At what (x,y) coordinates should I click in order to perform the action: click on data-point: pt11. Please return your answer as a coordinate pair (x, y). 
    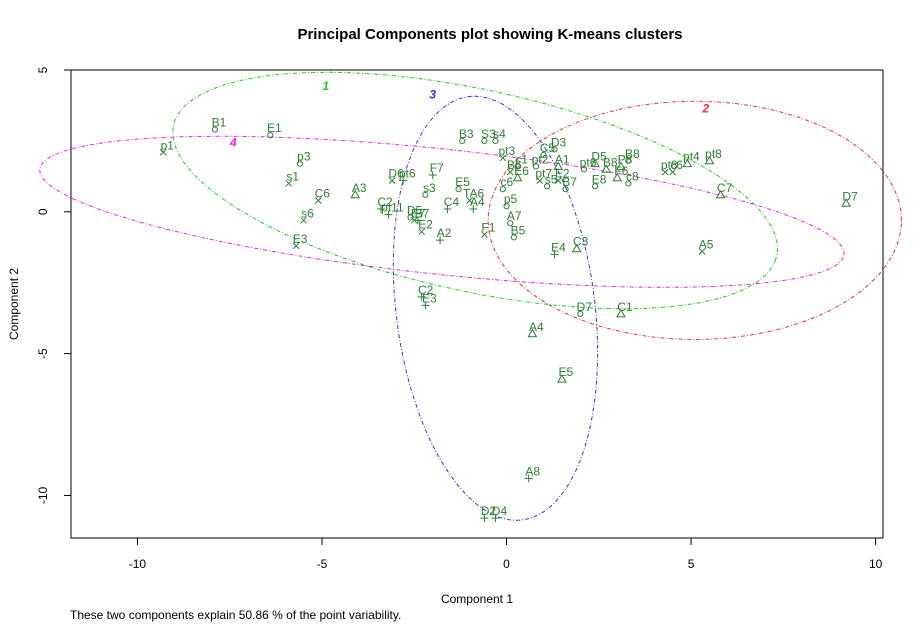
    Looking at the image, I should click on (392, 210).